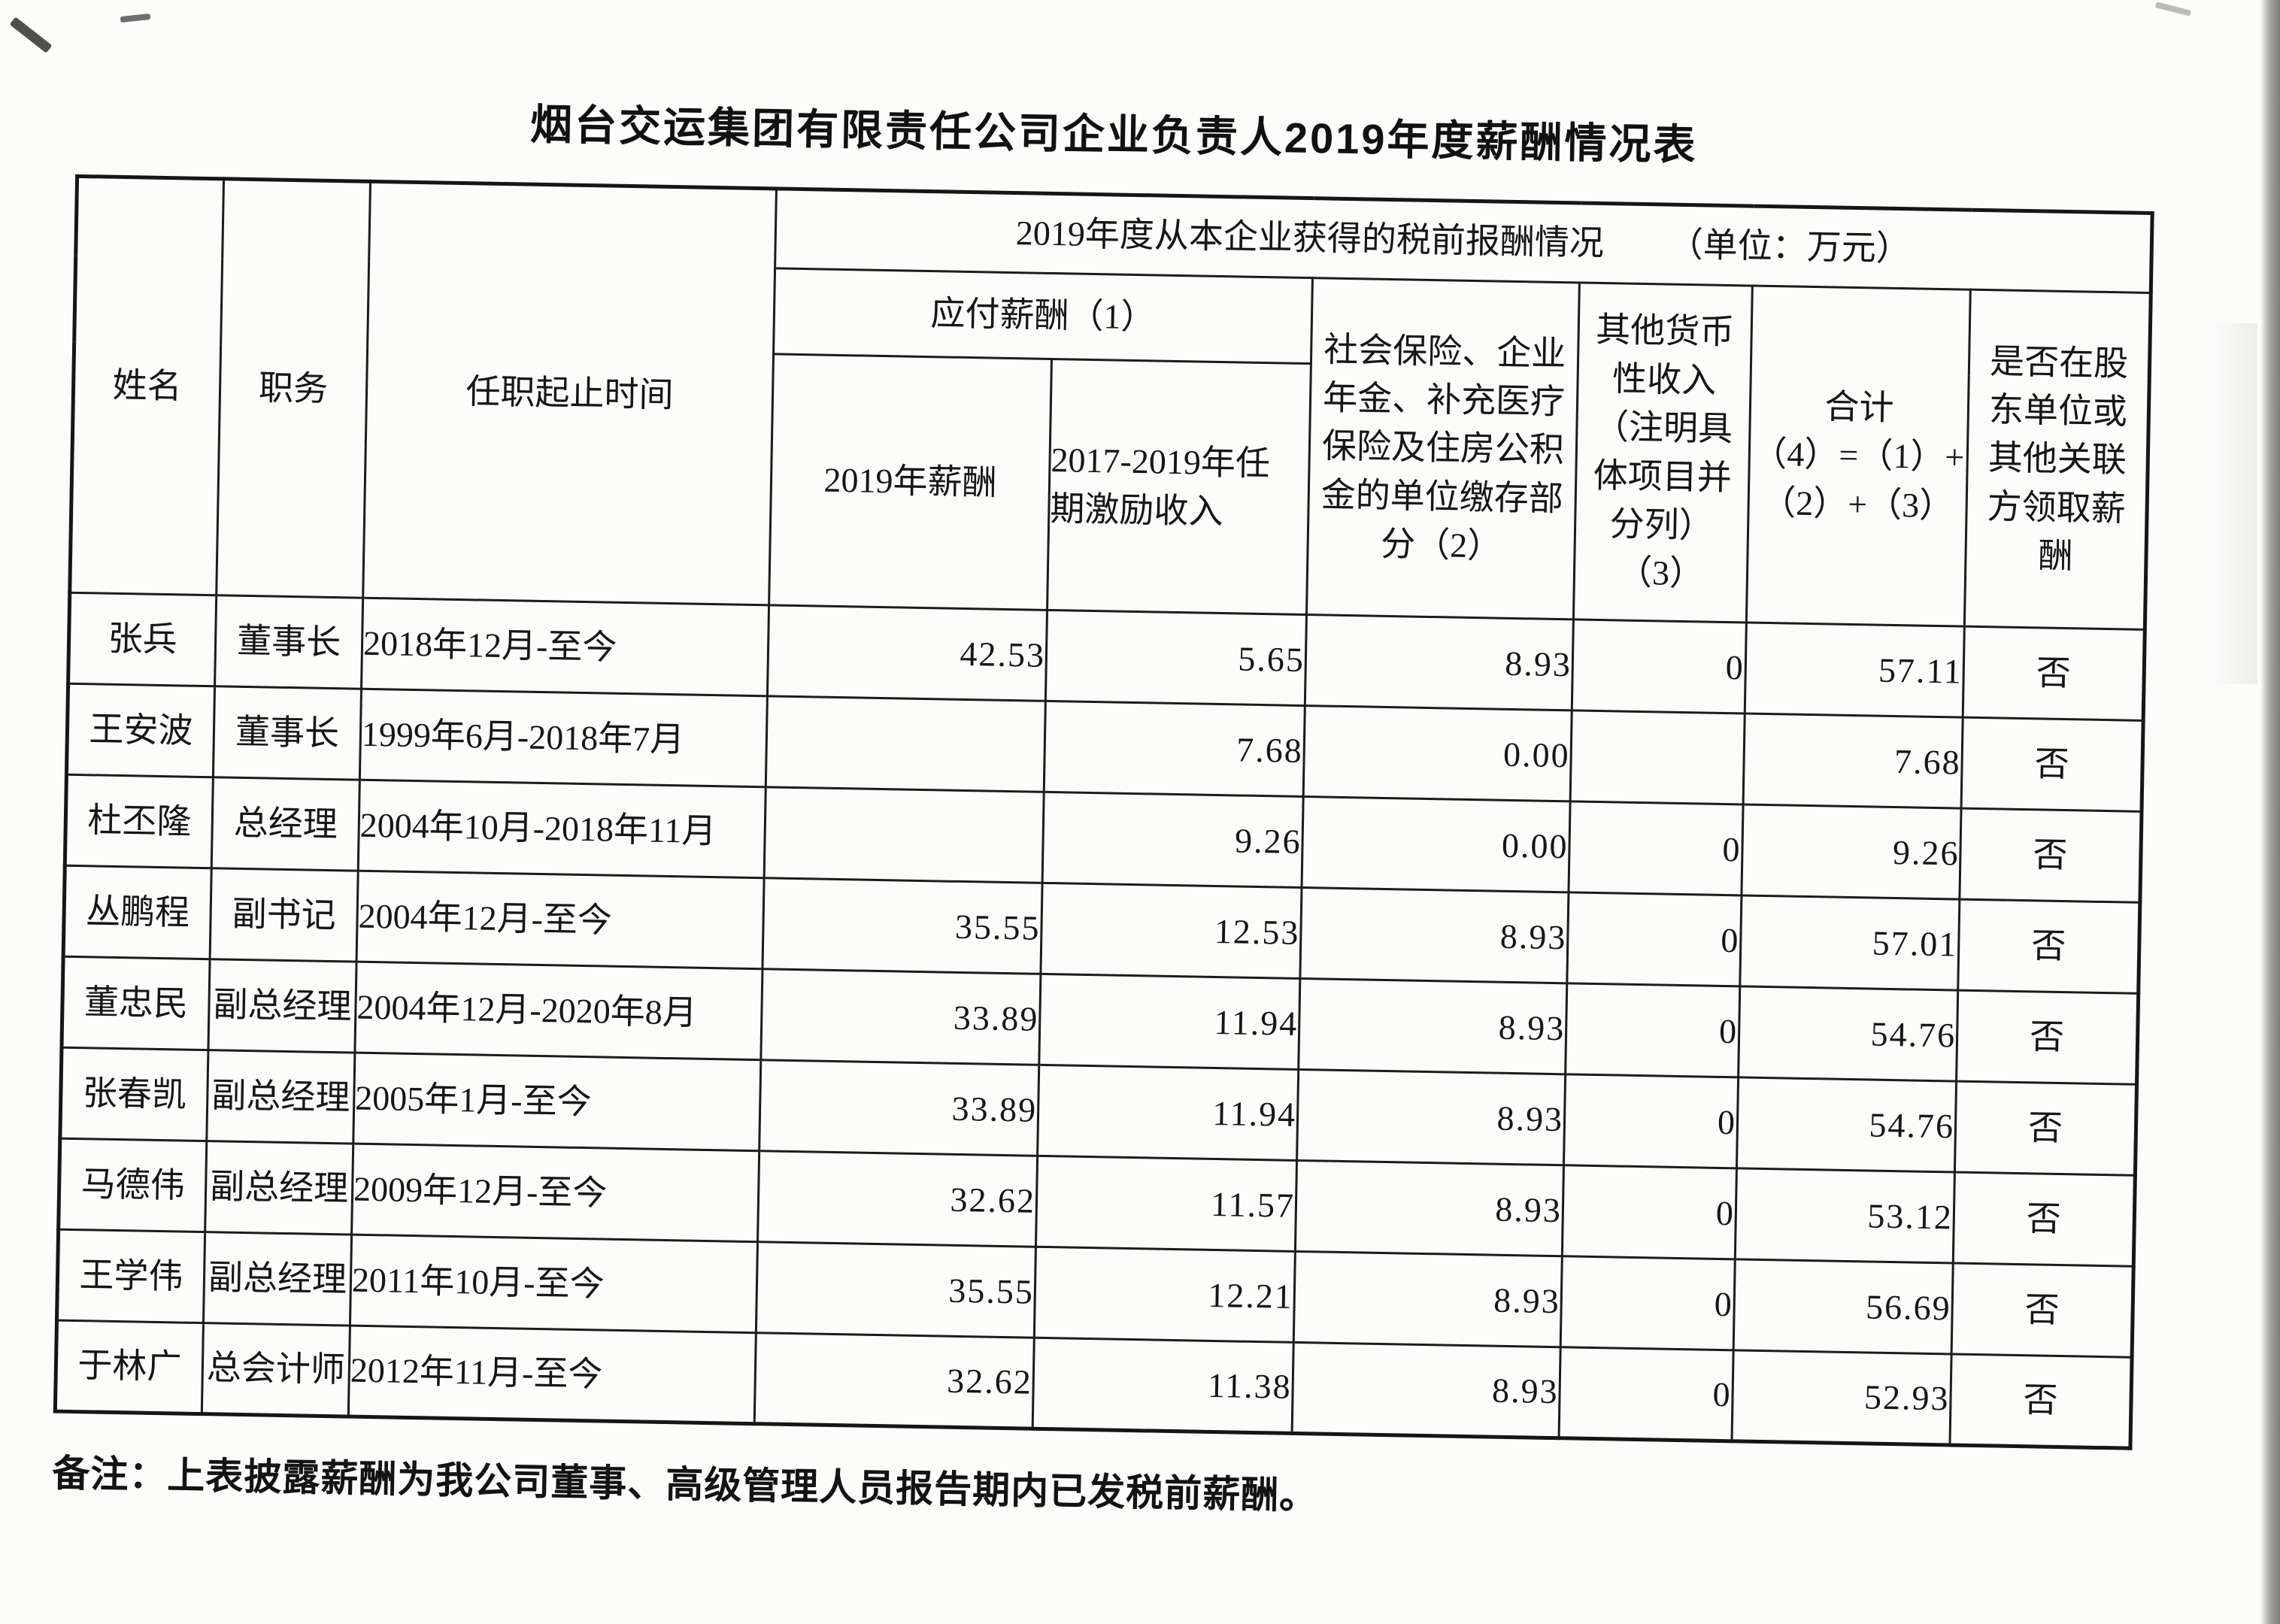 The width and height of the screenshot is (2280, 1624). I want to click on cell-incentive: 11.57, so click(1166, 1204).